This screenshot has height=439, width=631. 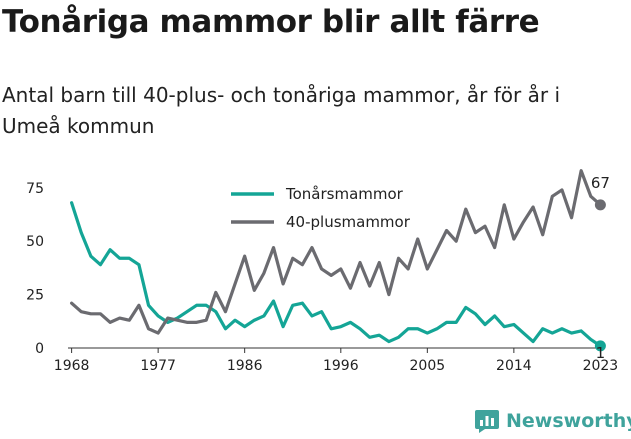 I want to click on x-tick: 1968, so click(x=72, y=361).